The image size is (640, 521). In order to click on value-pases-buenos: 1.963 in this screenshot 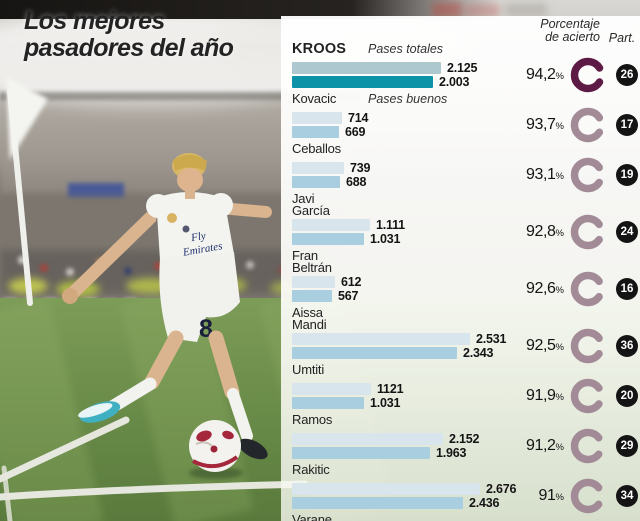, I will do `click(451, 453)`.